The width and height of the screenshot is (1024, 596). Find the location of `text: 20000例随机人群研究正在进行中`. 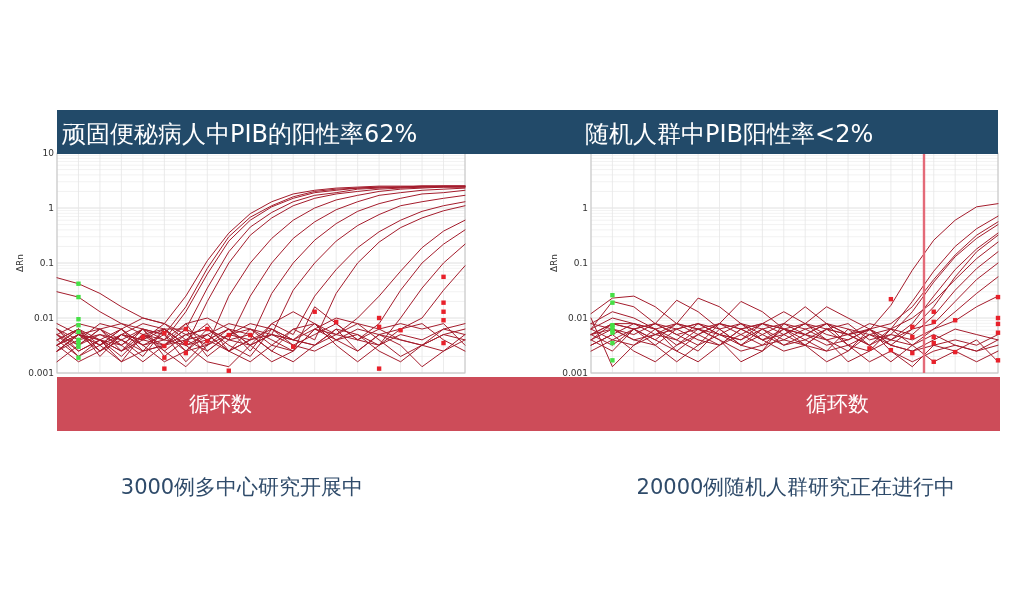

text: 20000例随机人群研究正在进行中 is located at coordinates (796, 487).